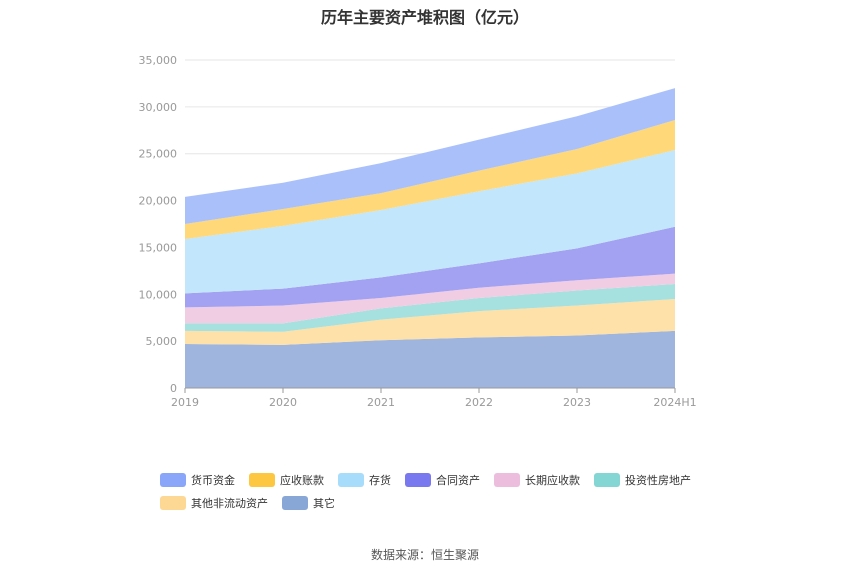 This screenshot has height=575, width=850. What do you see at coordinates (229, 503) in the screenshot?
I see `legend-label: 其他非流动资产` at bounding box center [229, 503].